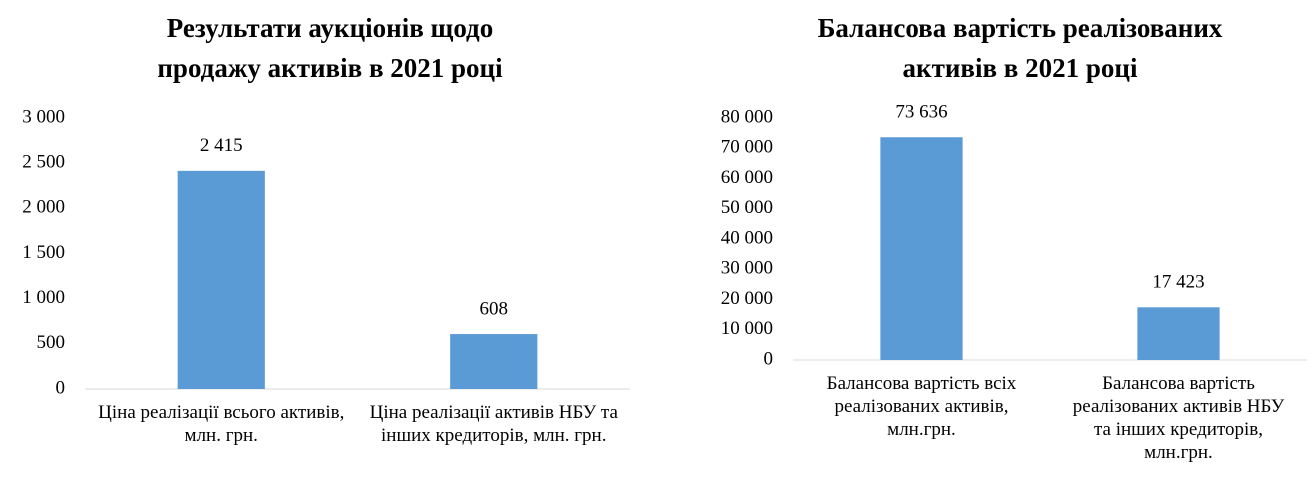  Describe the element at coordinates (747, 177) in the screenshot. I see `y-tick-label: 60 000` at that location.